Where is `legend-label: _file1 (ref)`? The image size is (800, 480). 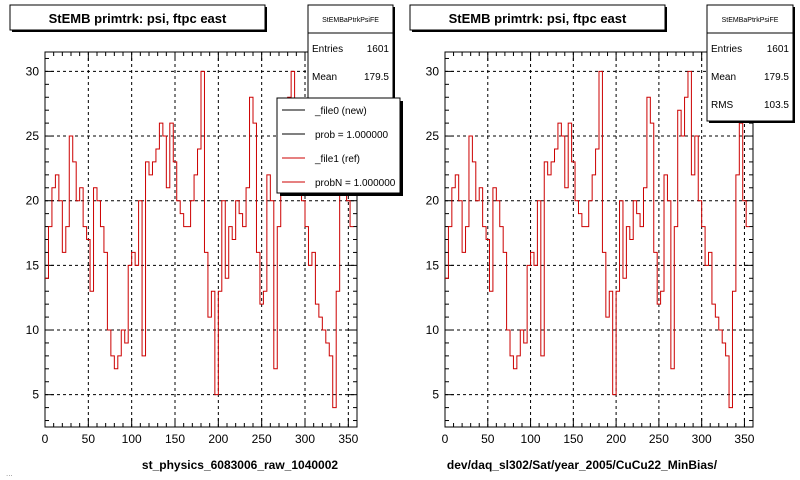
legend-label: _file1 (ref) is located at coordinates (337, 159).